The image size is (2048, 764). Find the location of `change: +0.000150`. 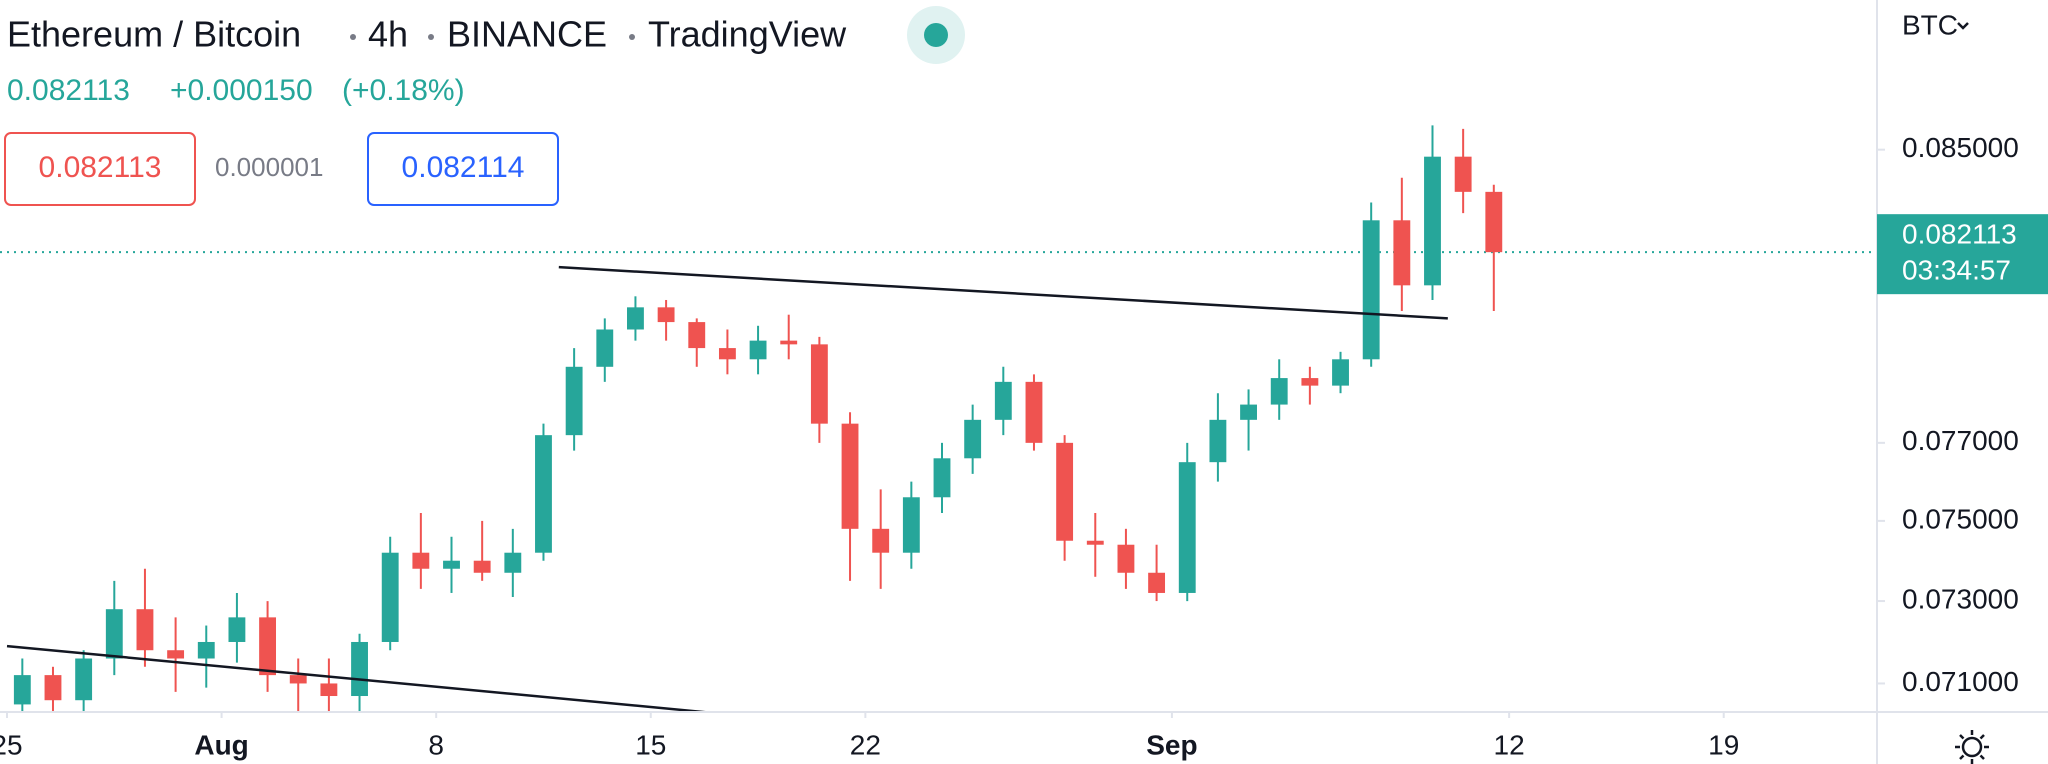

change: +0.000150 is located at coordinates (241, 90).